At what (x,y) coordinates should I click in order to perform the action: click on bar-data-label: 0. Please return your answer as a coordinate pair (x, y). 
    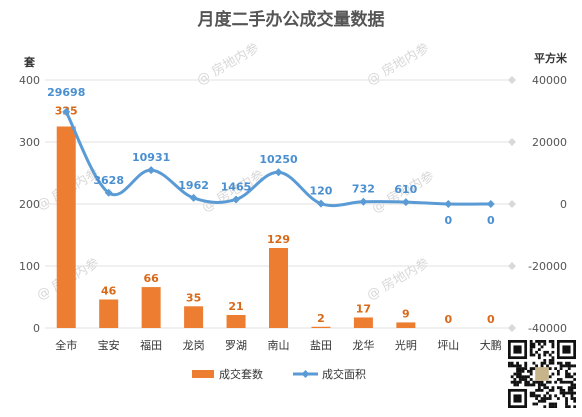
    Looking at the image, I should click on (491, 319).